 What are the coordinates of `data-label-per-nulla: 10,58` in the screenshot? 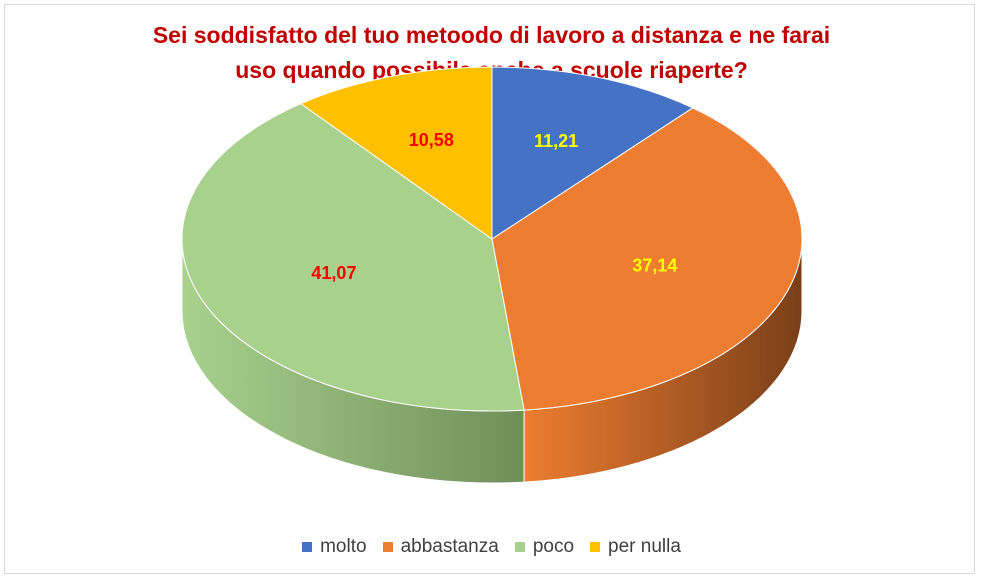 It's located at (431, 140).